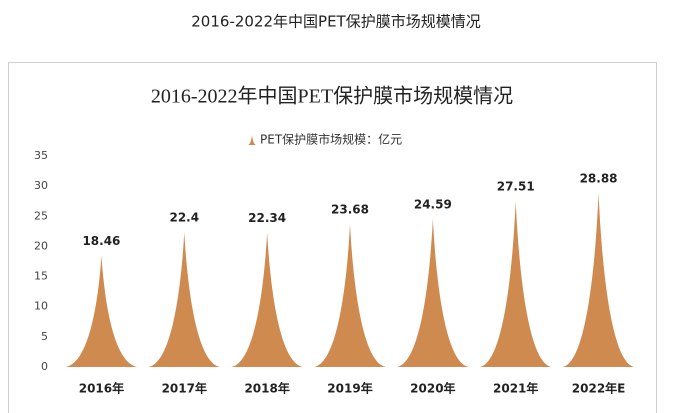 Image resolution: width=673 pixels, height=413 pixels. I want to click on y-tick-label: 25, so click(41, 215).